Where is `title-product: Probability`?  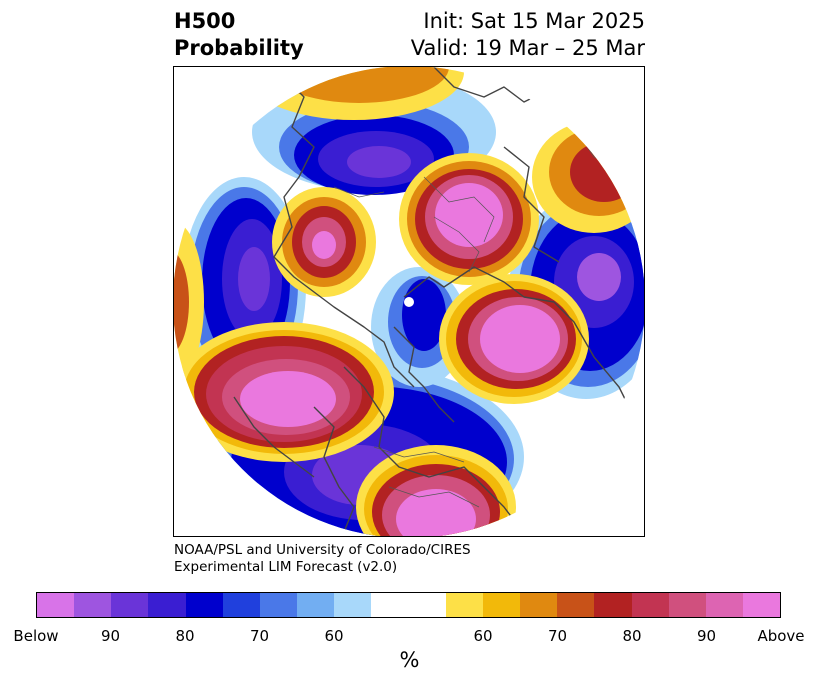 title-product: Probability is located at coordinates (239, 48).